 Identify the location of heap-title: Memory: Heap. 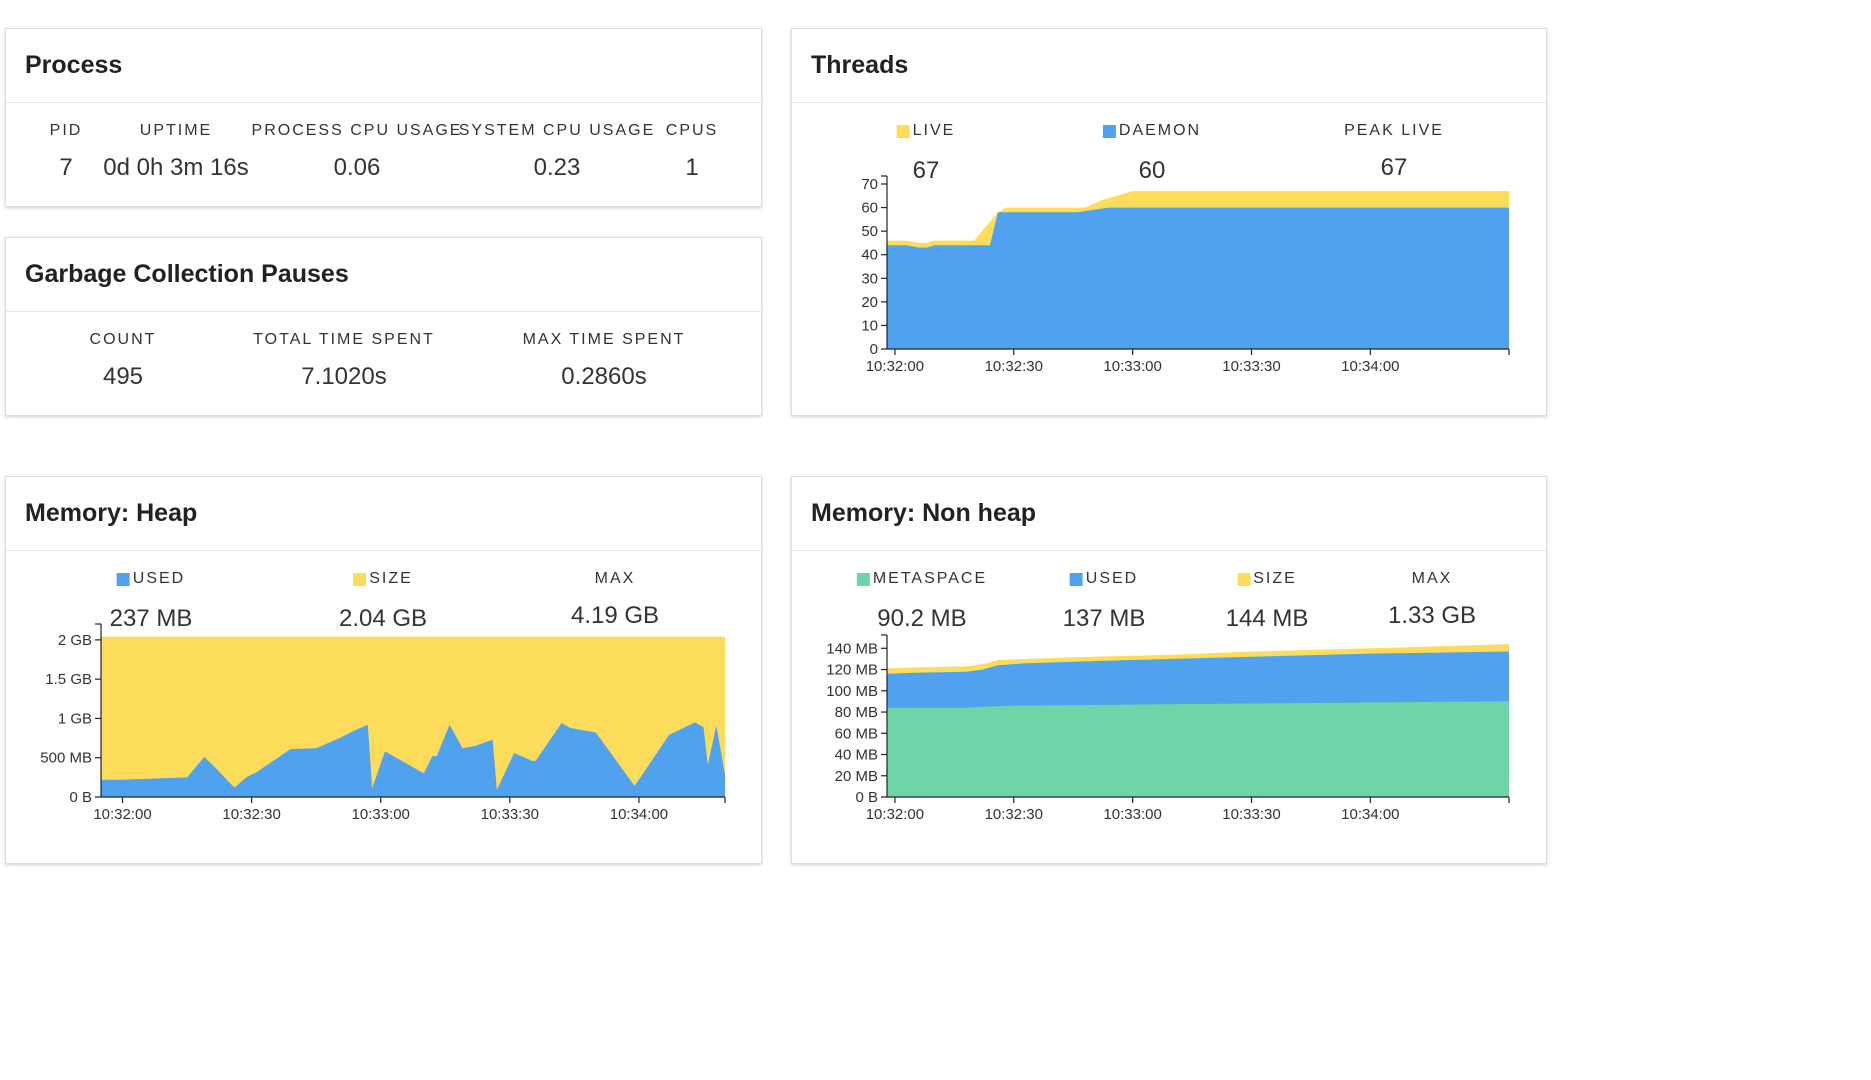
(111, 513).